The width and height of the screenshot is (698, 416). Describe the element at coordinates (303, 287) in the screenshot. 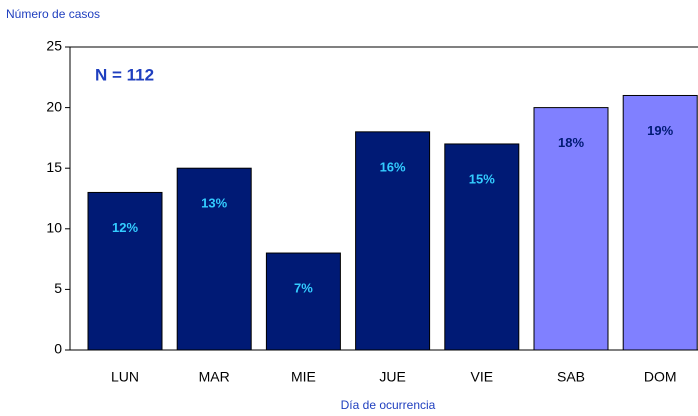

I see `bar-label: 7%` at that location.